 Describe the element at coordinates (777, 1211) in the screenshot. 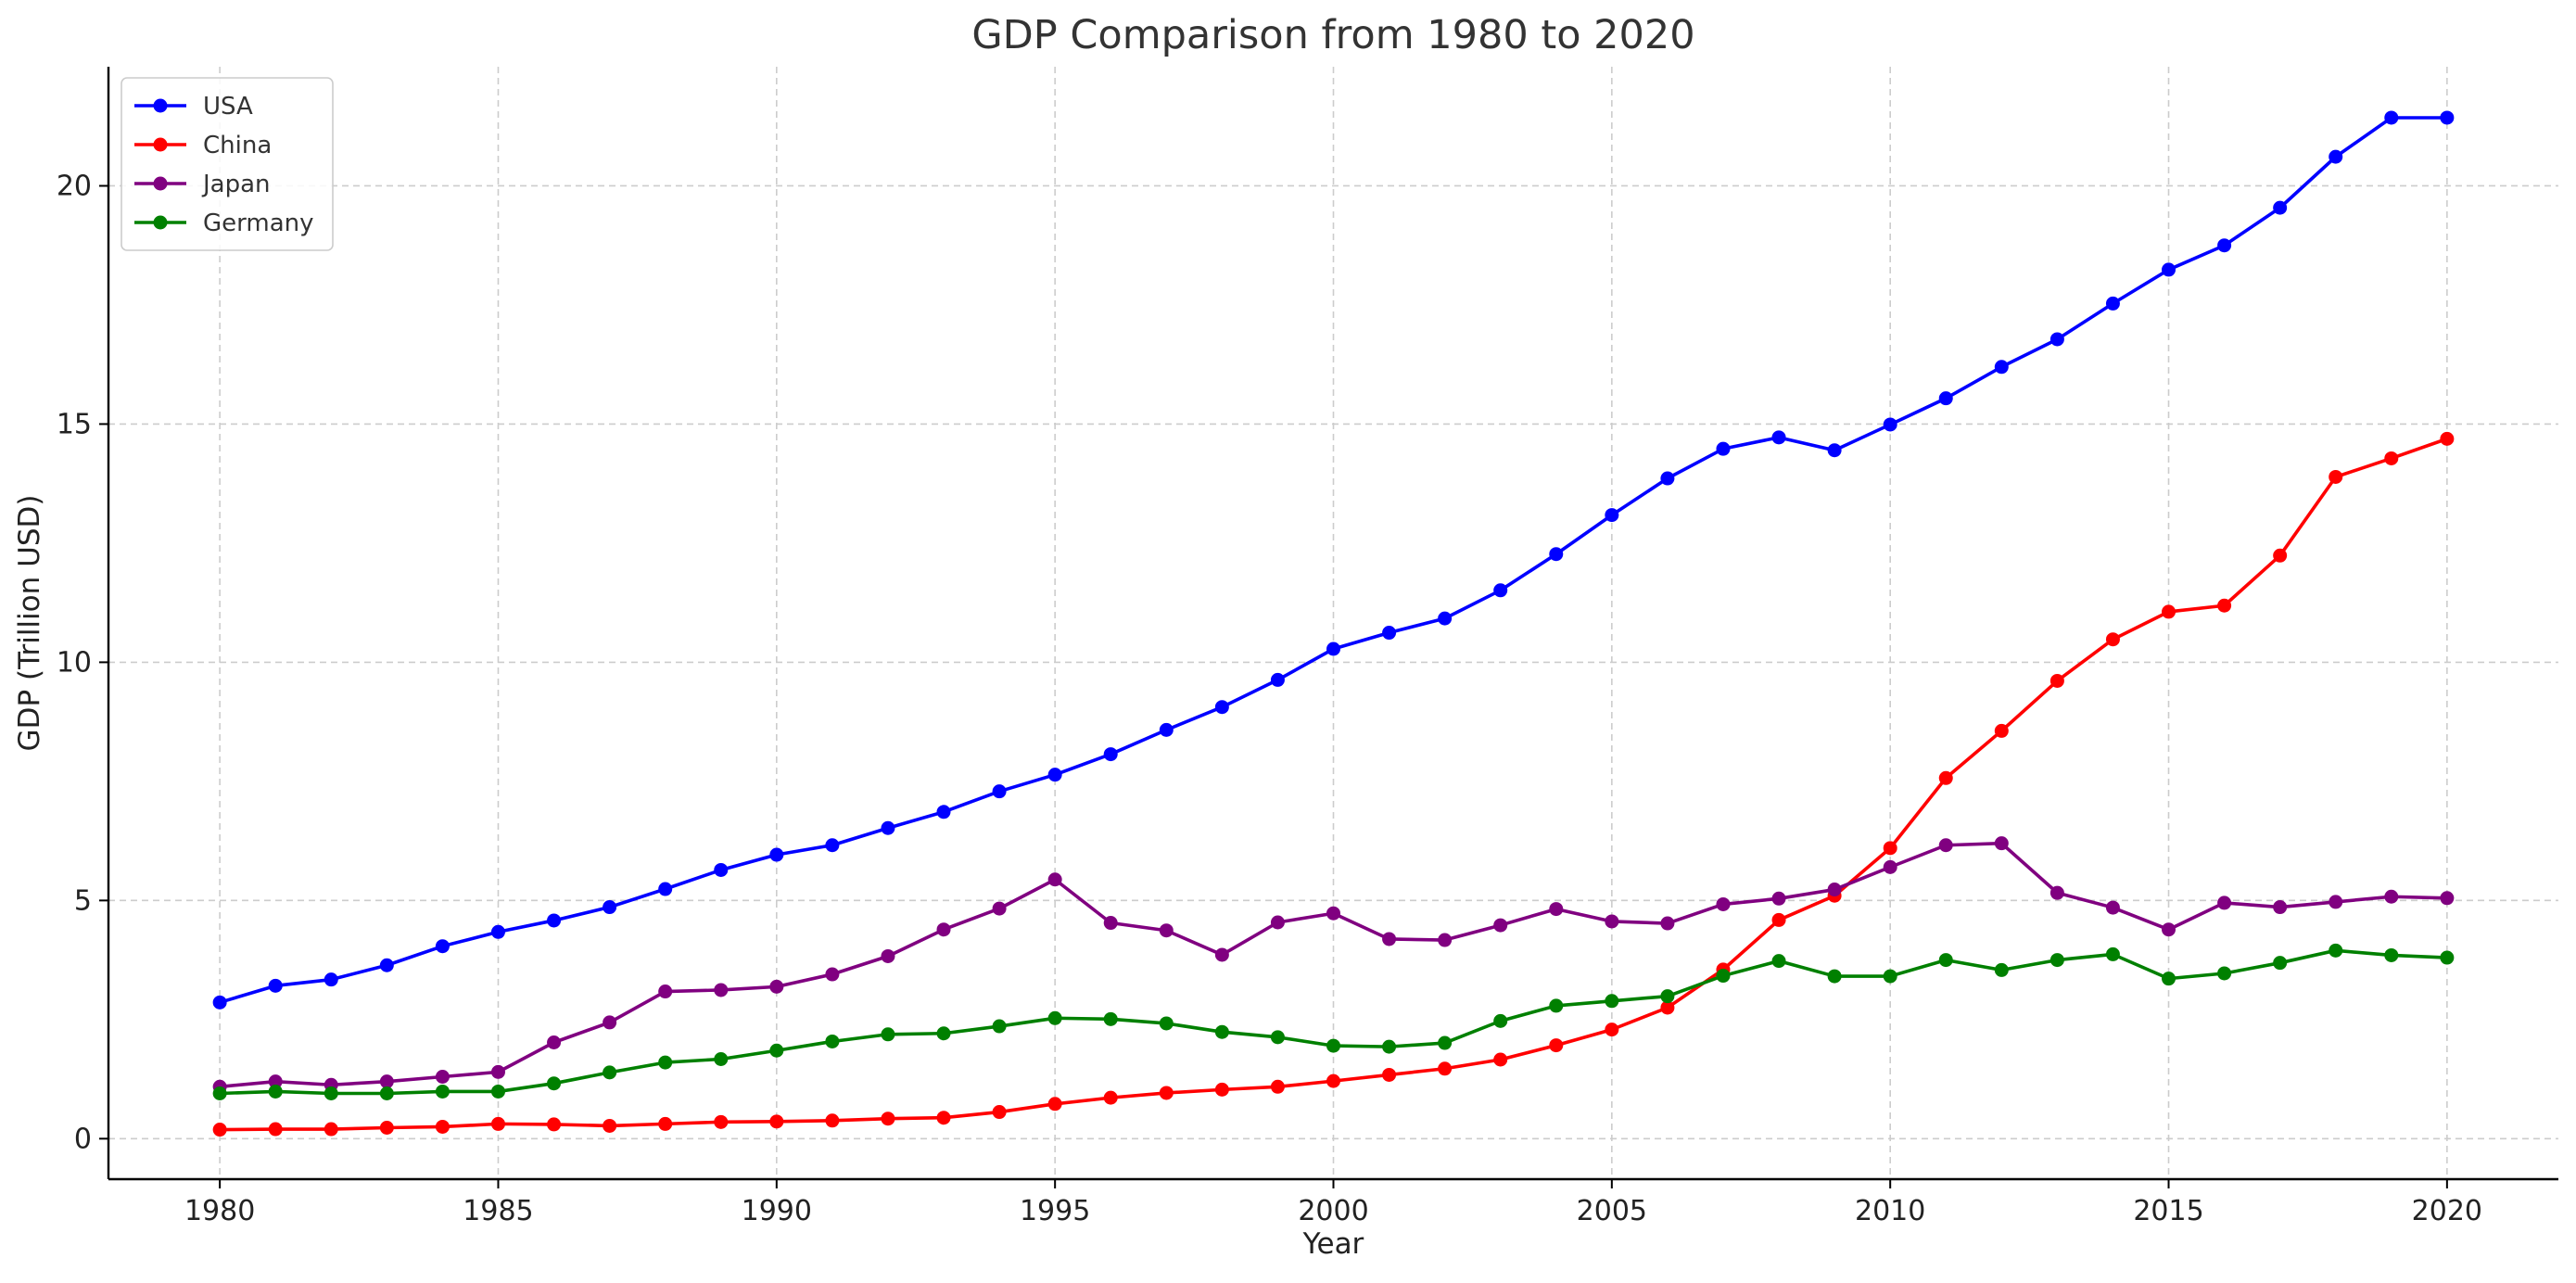

I see `x-tick-label: 1990` at that location.